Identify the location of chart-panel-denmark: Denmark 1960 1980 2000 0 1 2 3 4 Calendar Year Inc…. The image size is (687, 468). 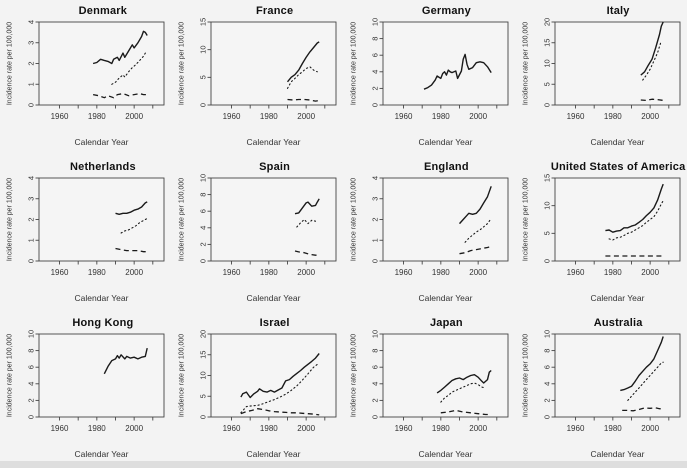
(86, 78).